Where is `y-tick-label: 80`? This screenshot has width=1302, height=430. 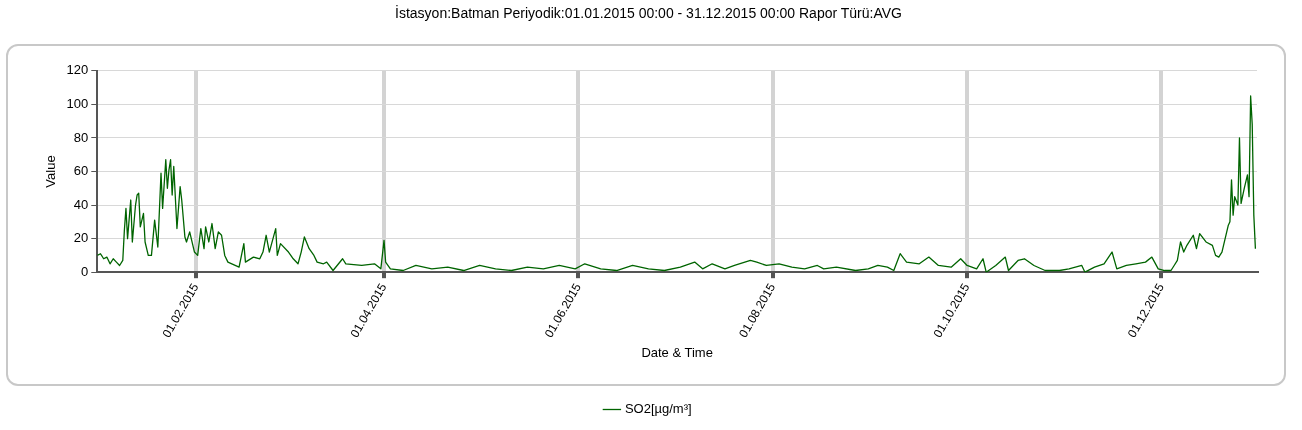
y-tick-label: 80 is located at coordinates (81, 137).